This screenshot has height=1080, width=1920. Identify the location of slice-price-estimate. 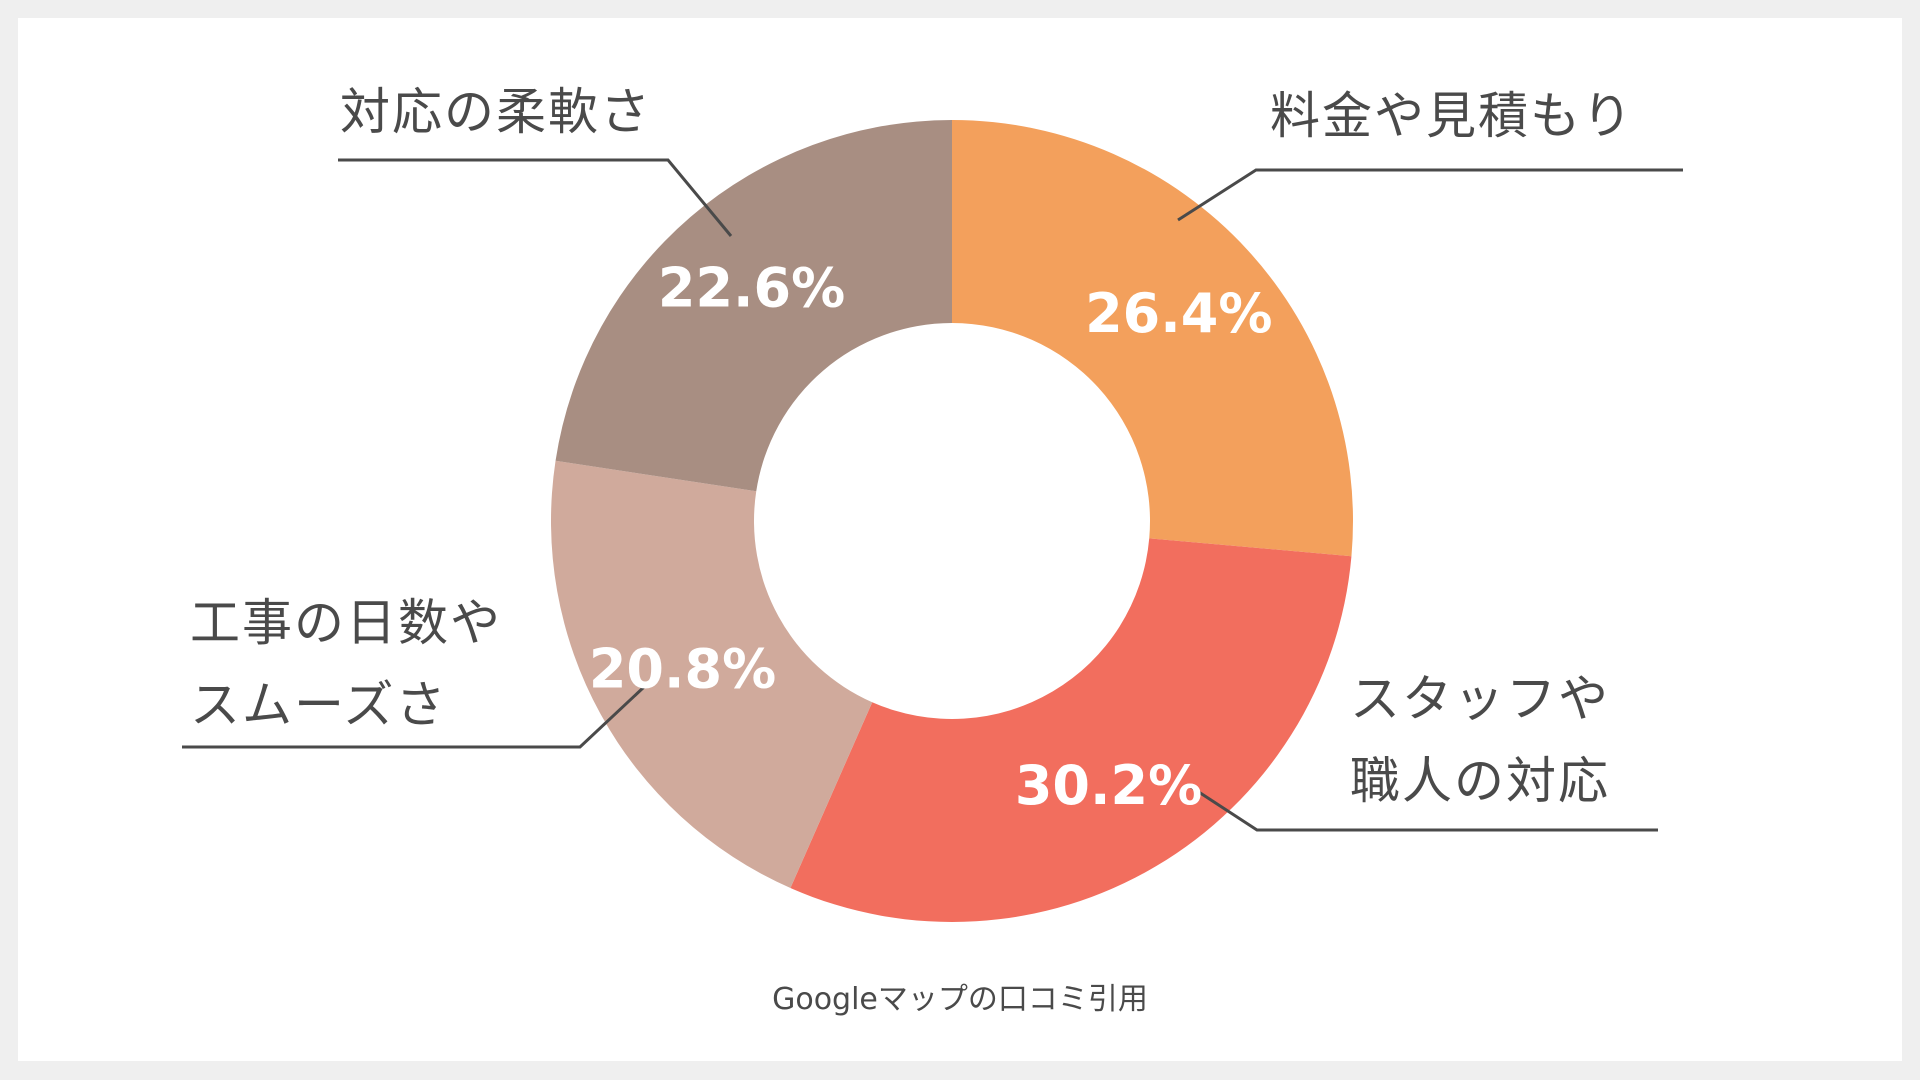
(1152, 338).